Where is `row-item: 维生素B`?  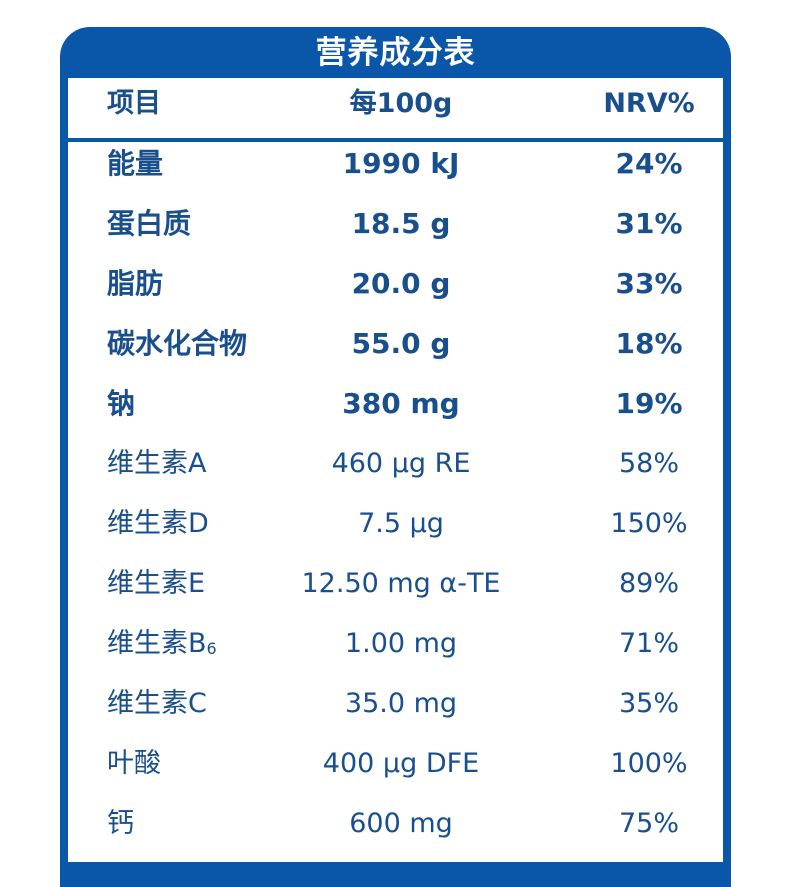 row-item: 维生素B is located at coordinates (157, 643).